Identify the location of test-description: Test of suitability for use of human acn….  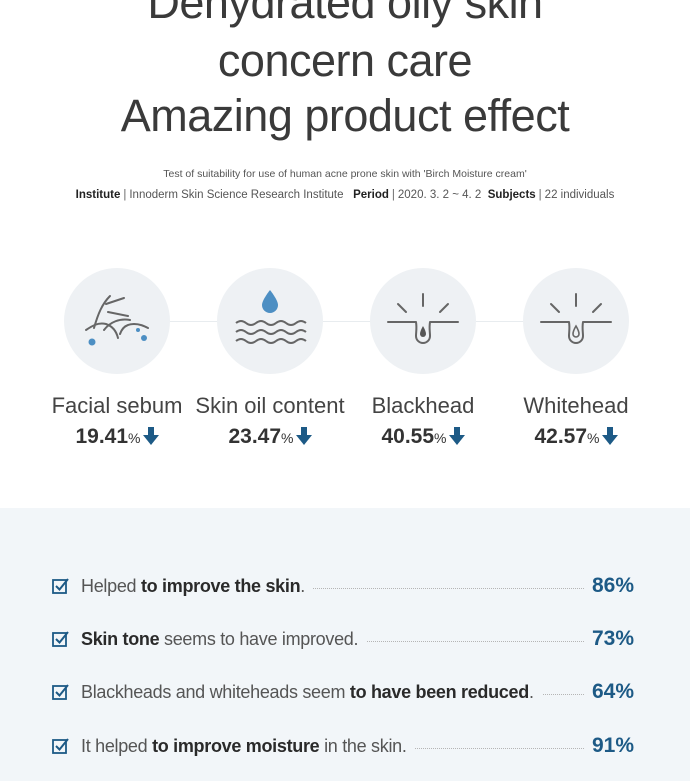
(345, 174).